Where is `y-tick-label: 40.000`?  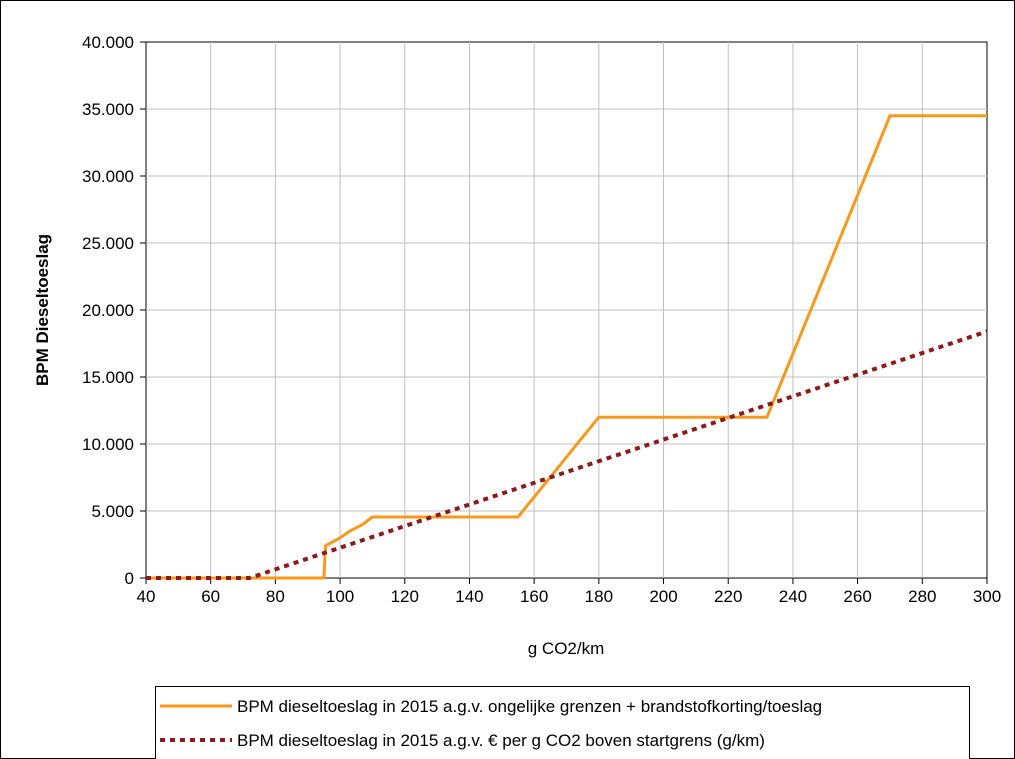
y-tick-label: 40.000 is located at coordinates (108, 42).